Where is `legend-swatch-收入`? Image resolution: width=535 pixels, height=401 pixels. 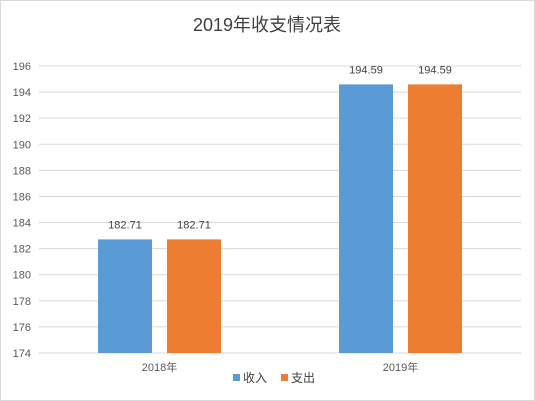
legend-swatch-收入 is located at coordinates (236, 377).